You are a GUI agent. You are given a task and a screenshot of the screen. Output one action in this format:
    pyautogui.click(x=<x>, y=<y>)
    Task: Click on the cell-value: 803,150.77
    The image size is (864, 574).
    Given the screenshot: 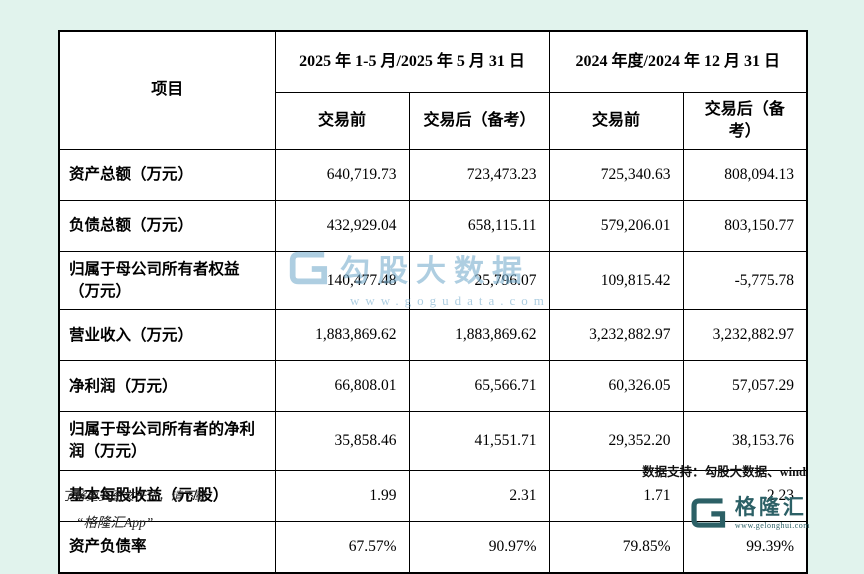 What is the action you would take?
    pyautogui.click(x=745, y=226)
    